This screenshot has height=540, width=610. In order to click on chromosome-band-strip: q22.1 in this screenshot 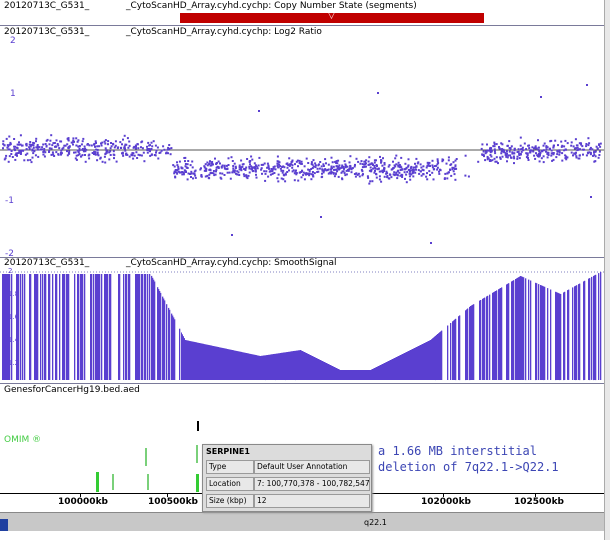, I will do `click(302, 521)`.